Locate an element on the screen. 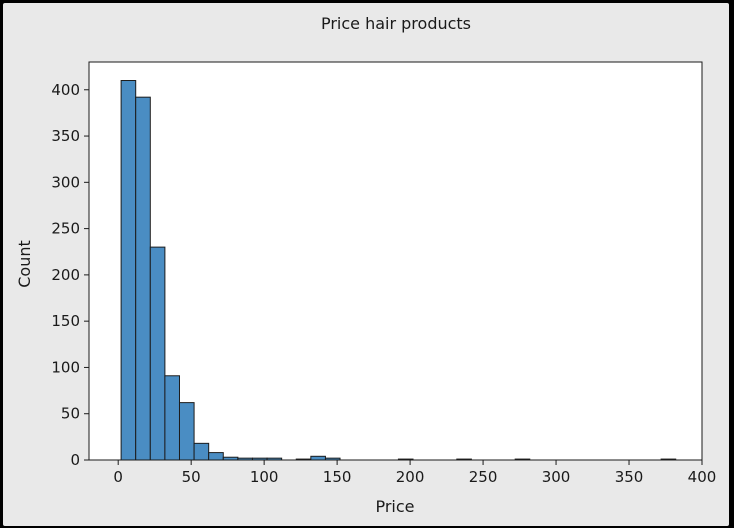  x-tick-label: 200 is located at coordinates (410, 477).